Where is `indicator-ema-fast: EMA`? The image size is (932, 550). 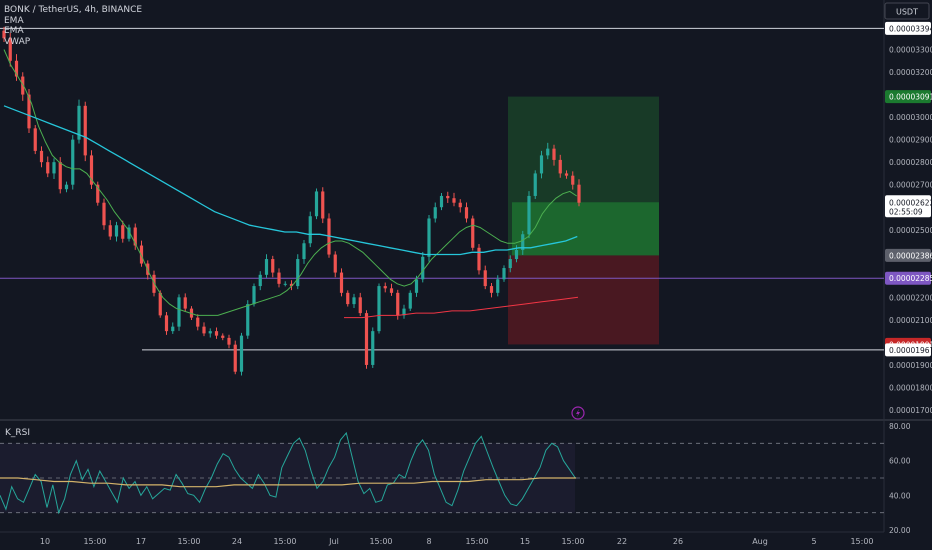 indicator-ema-fast: EMA is located at coordinates (14, 20).